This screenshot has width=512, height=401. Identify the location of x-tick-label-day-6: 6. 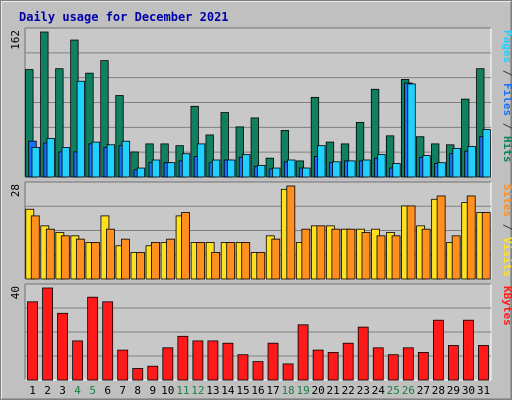
(107, 390).